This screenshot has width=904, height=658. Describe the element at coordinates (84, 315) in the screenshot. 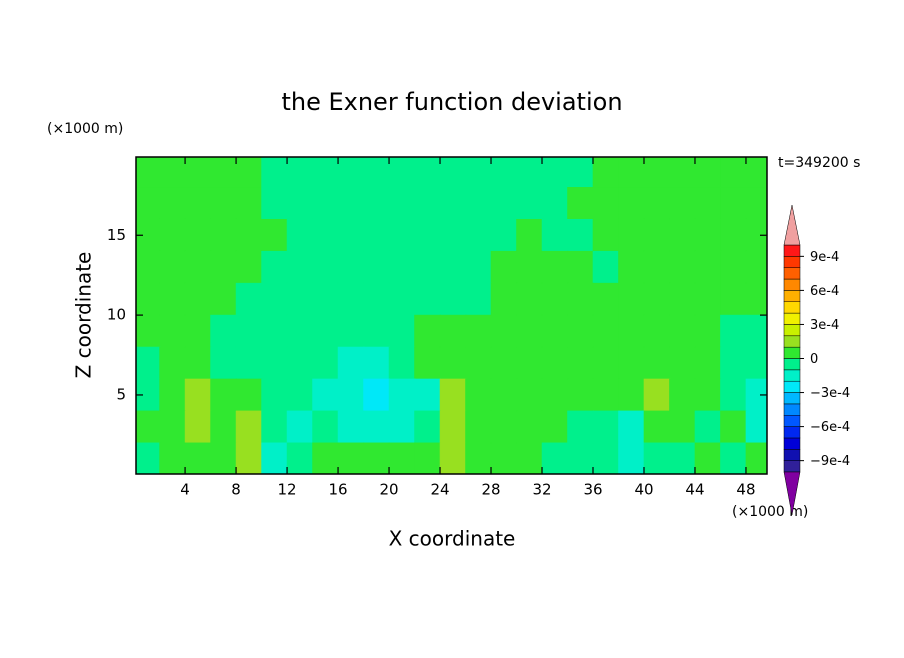

I see `y-axis-label: Z coordinate` at that location.